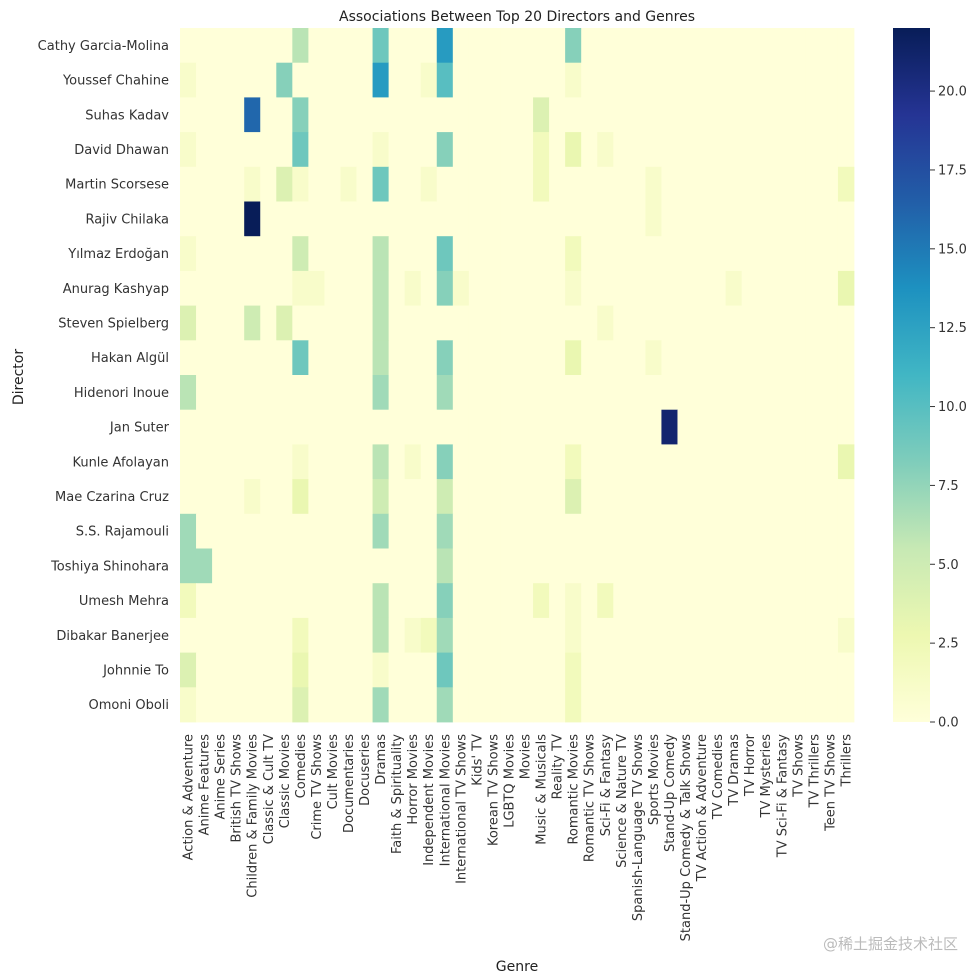 The width and height of the screenshot is (980, 980). What do you see at coordinates (115, 81) in the screenshot?
I see `y-tick-label: Youssef Chahine` at bounding box center [115, 81].